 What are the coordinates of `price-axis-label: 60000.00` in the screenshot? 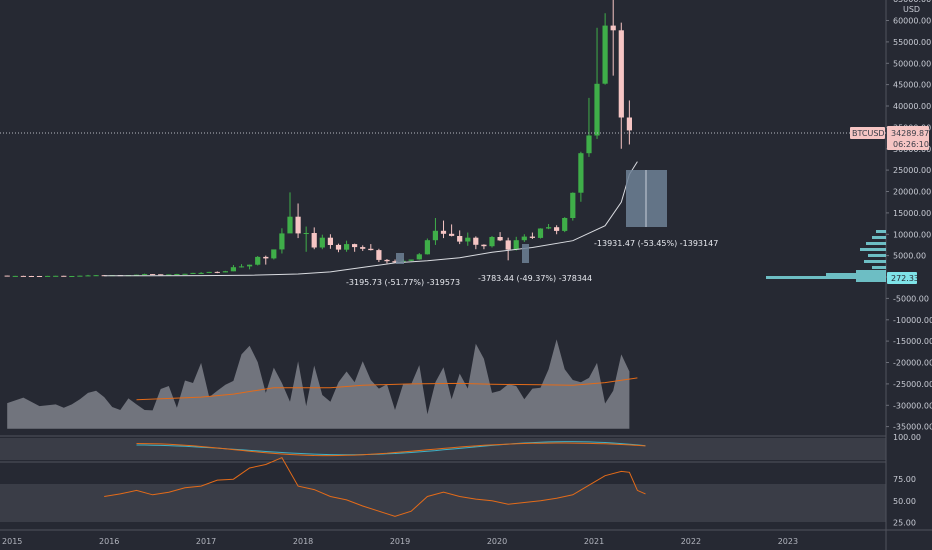 It's located at (912, 21).